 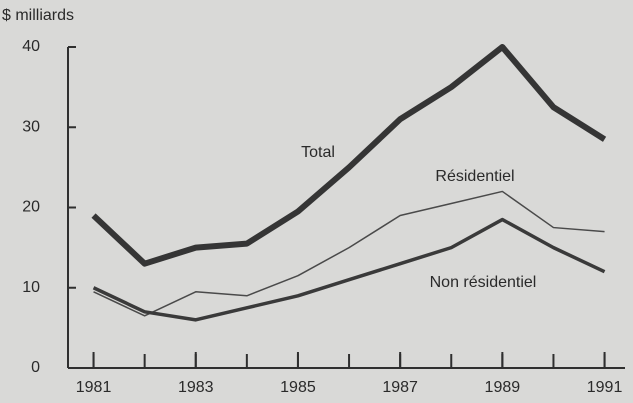 I want to click on x-tick-label: 1983, so click(x=196, y=387).